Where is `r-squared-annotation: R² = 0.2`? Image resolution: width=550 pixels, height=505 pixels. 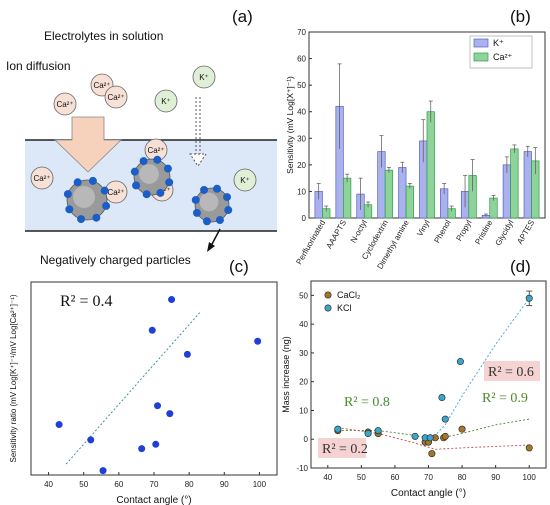
r-squared-annotation: R² = 0.2 is located at coordinates (345, 449).